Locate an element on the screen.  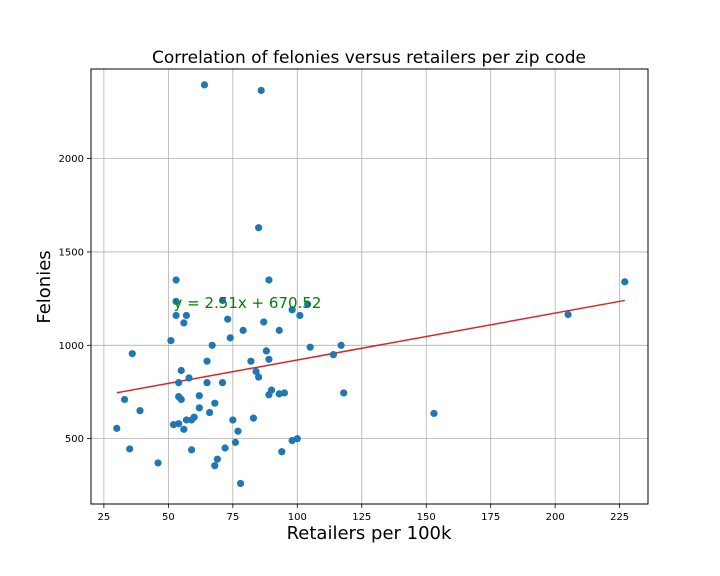
x-tick-label: 125 is located at coordinates (361, 517).